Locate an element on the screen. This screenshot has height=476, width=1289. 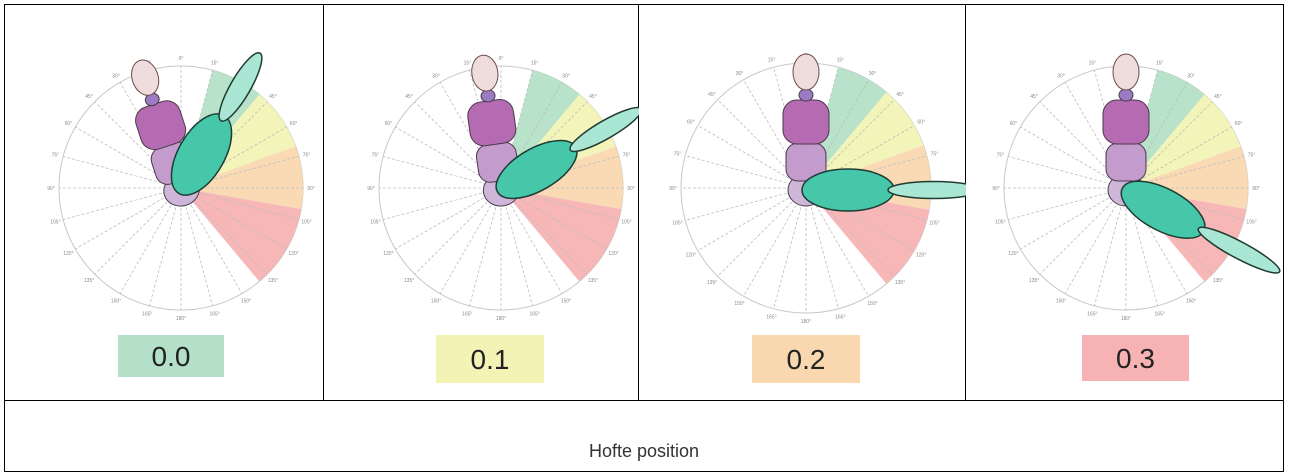
thigh-segment is located at coordinates (848, 190).